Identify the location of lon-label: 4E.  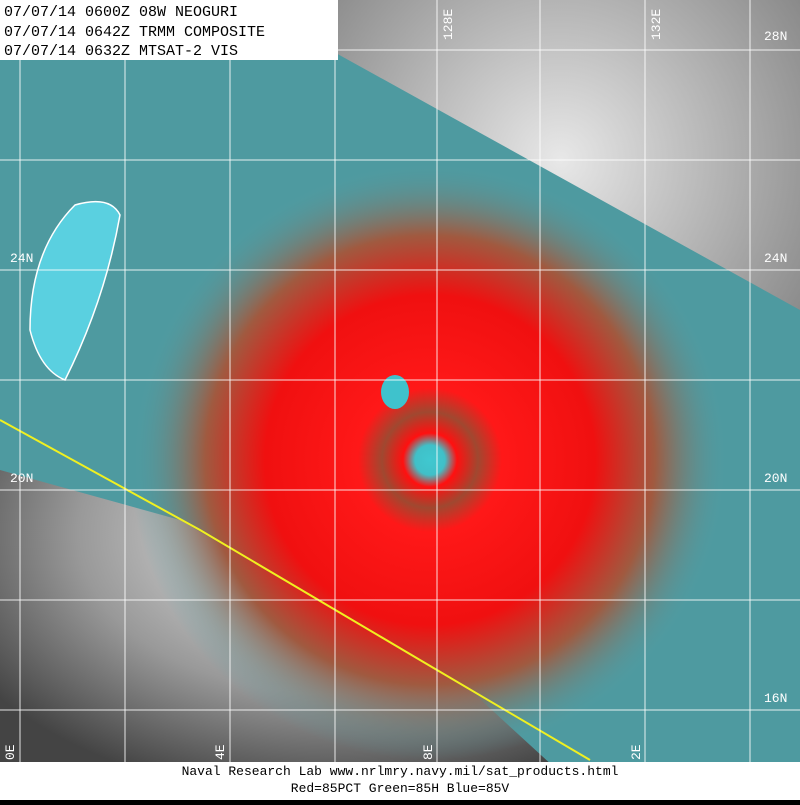
(220, 752).